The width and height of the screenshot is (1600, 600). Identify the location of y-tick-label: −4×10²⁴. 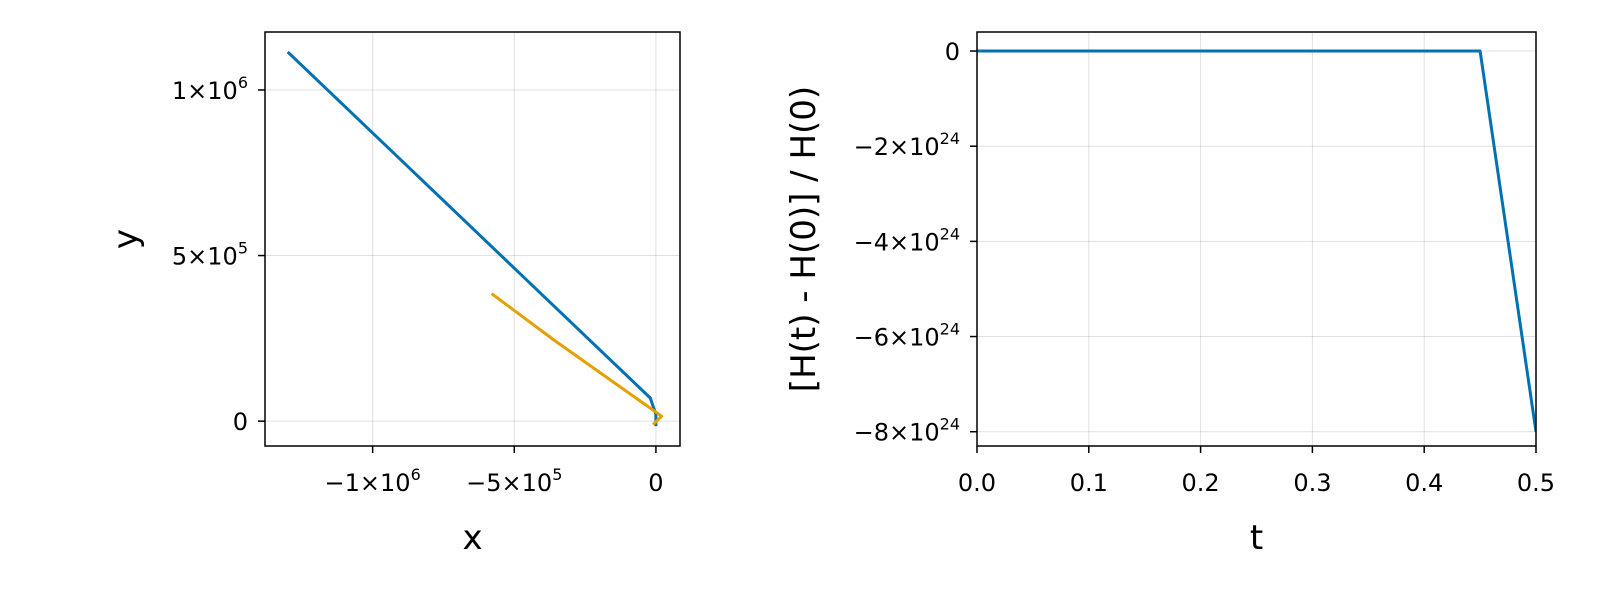
(907, 240).